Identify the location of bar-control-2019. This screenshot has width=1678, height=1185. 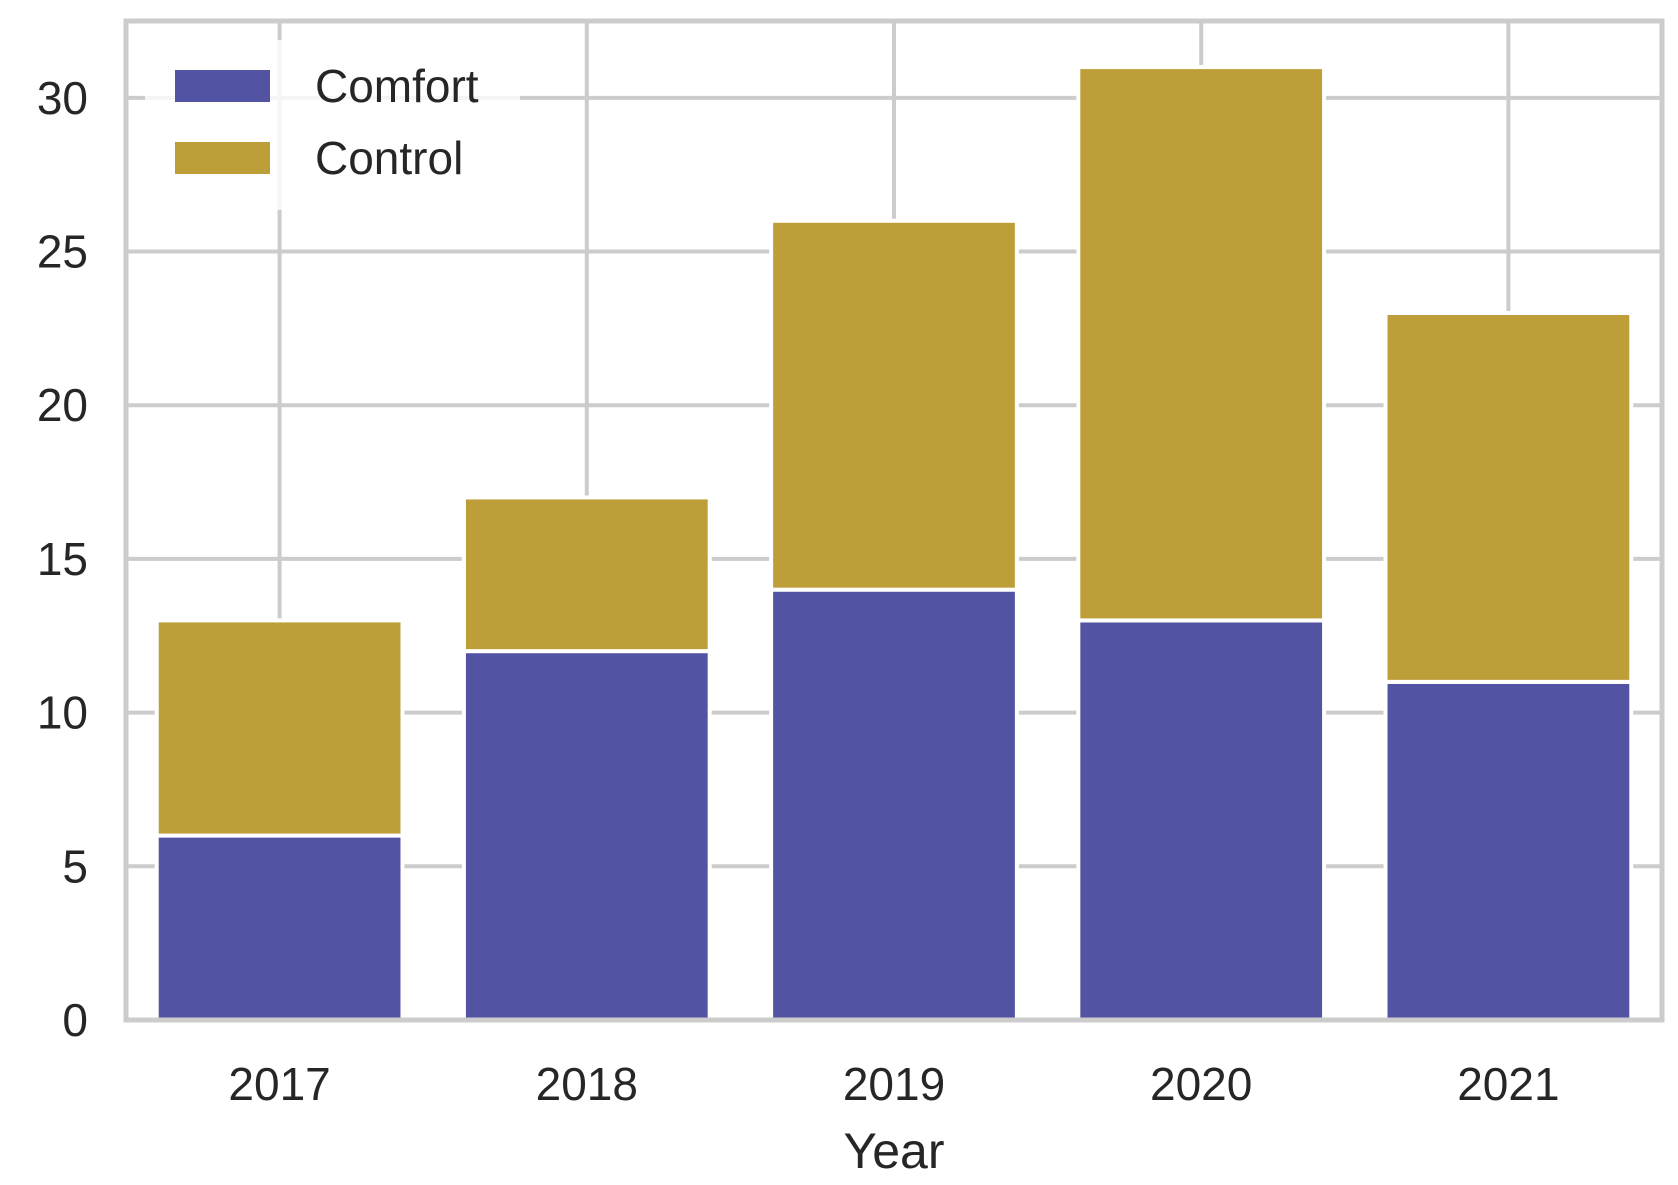
(894, 405).